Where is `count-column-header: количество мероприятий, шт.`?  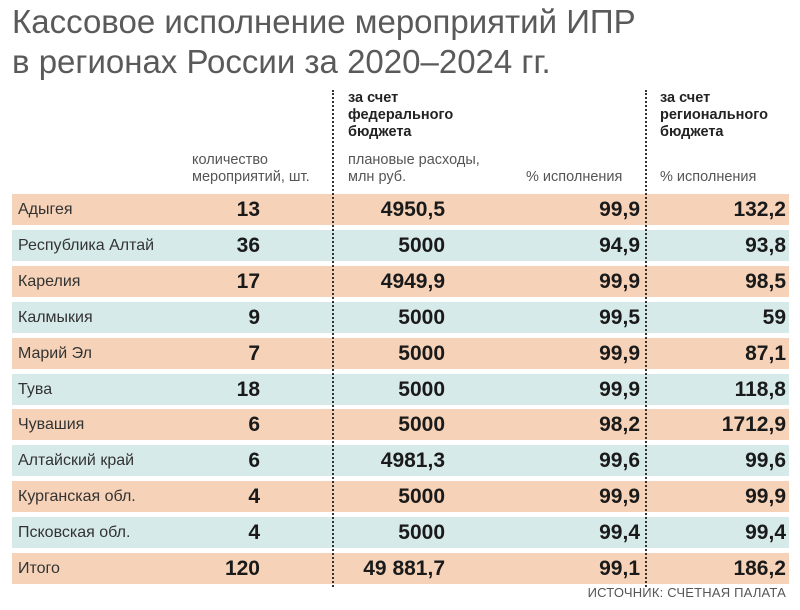
count-column-header: количество мероприятий, шт. is located at coordinates (251, 169).